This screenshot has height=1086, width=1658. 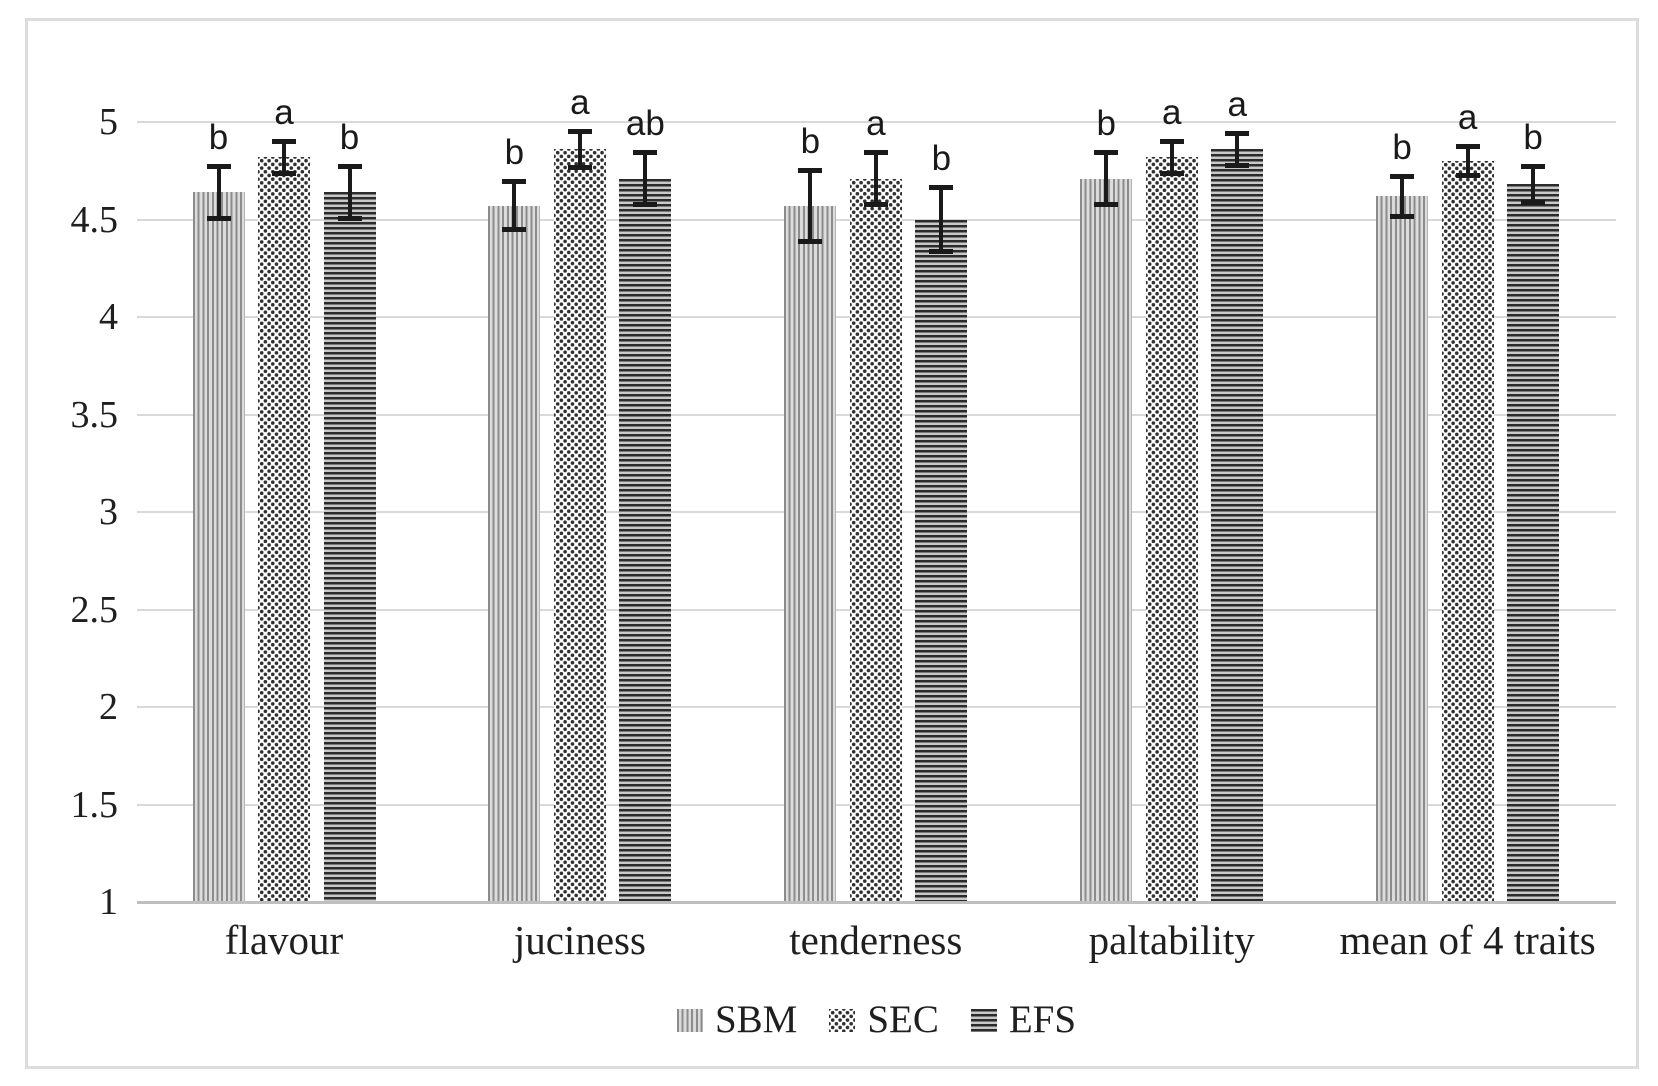 What do you see at coordinates (810, 170) in the screenshot?
I see `errorbar-cap-top-SBM-tenderness` at bounding box center [810, 170].